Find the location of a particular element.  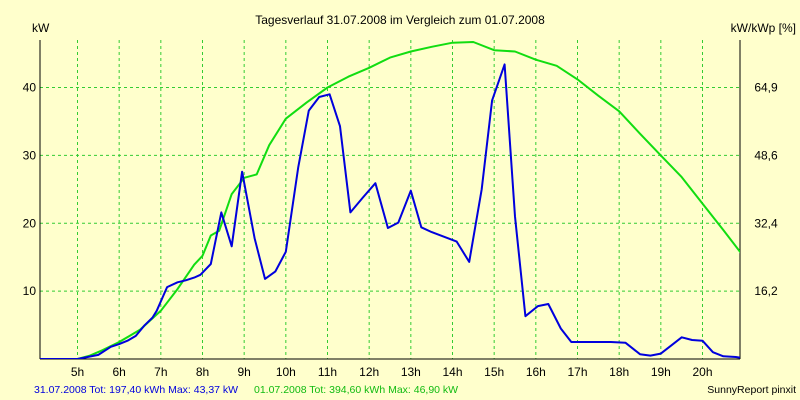

y-tick-label-right: 16,2 is located at coordinates (766, 291).